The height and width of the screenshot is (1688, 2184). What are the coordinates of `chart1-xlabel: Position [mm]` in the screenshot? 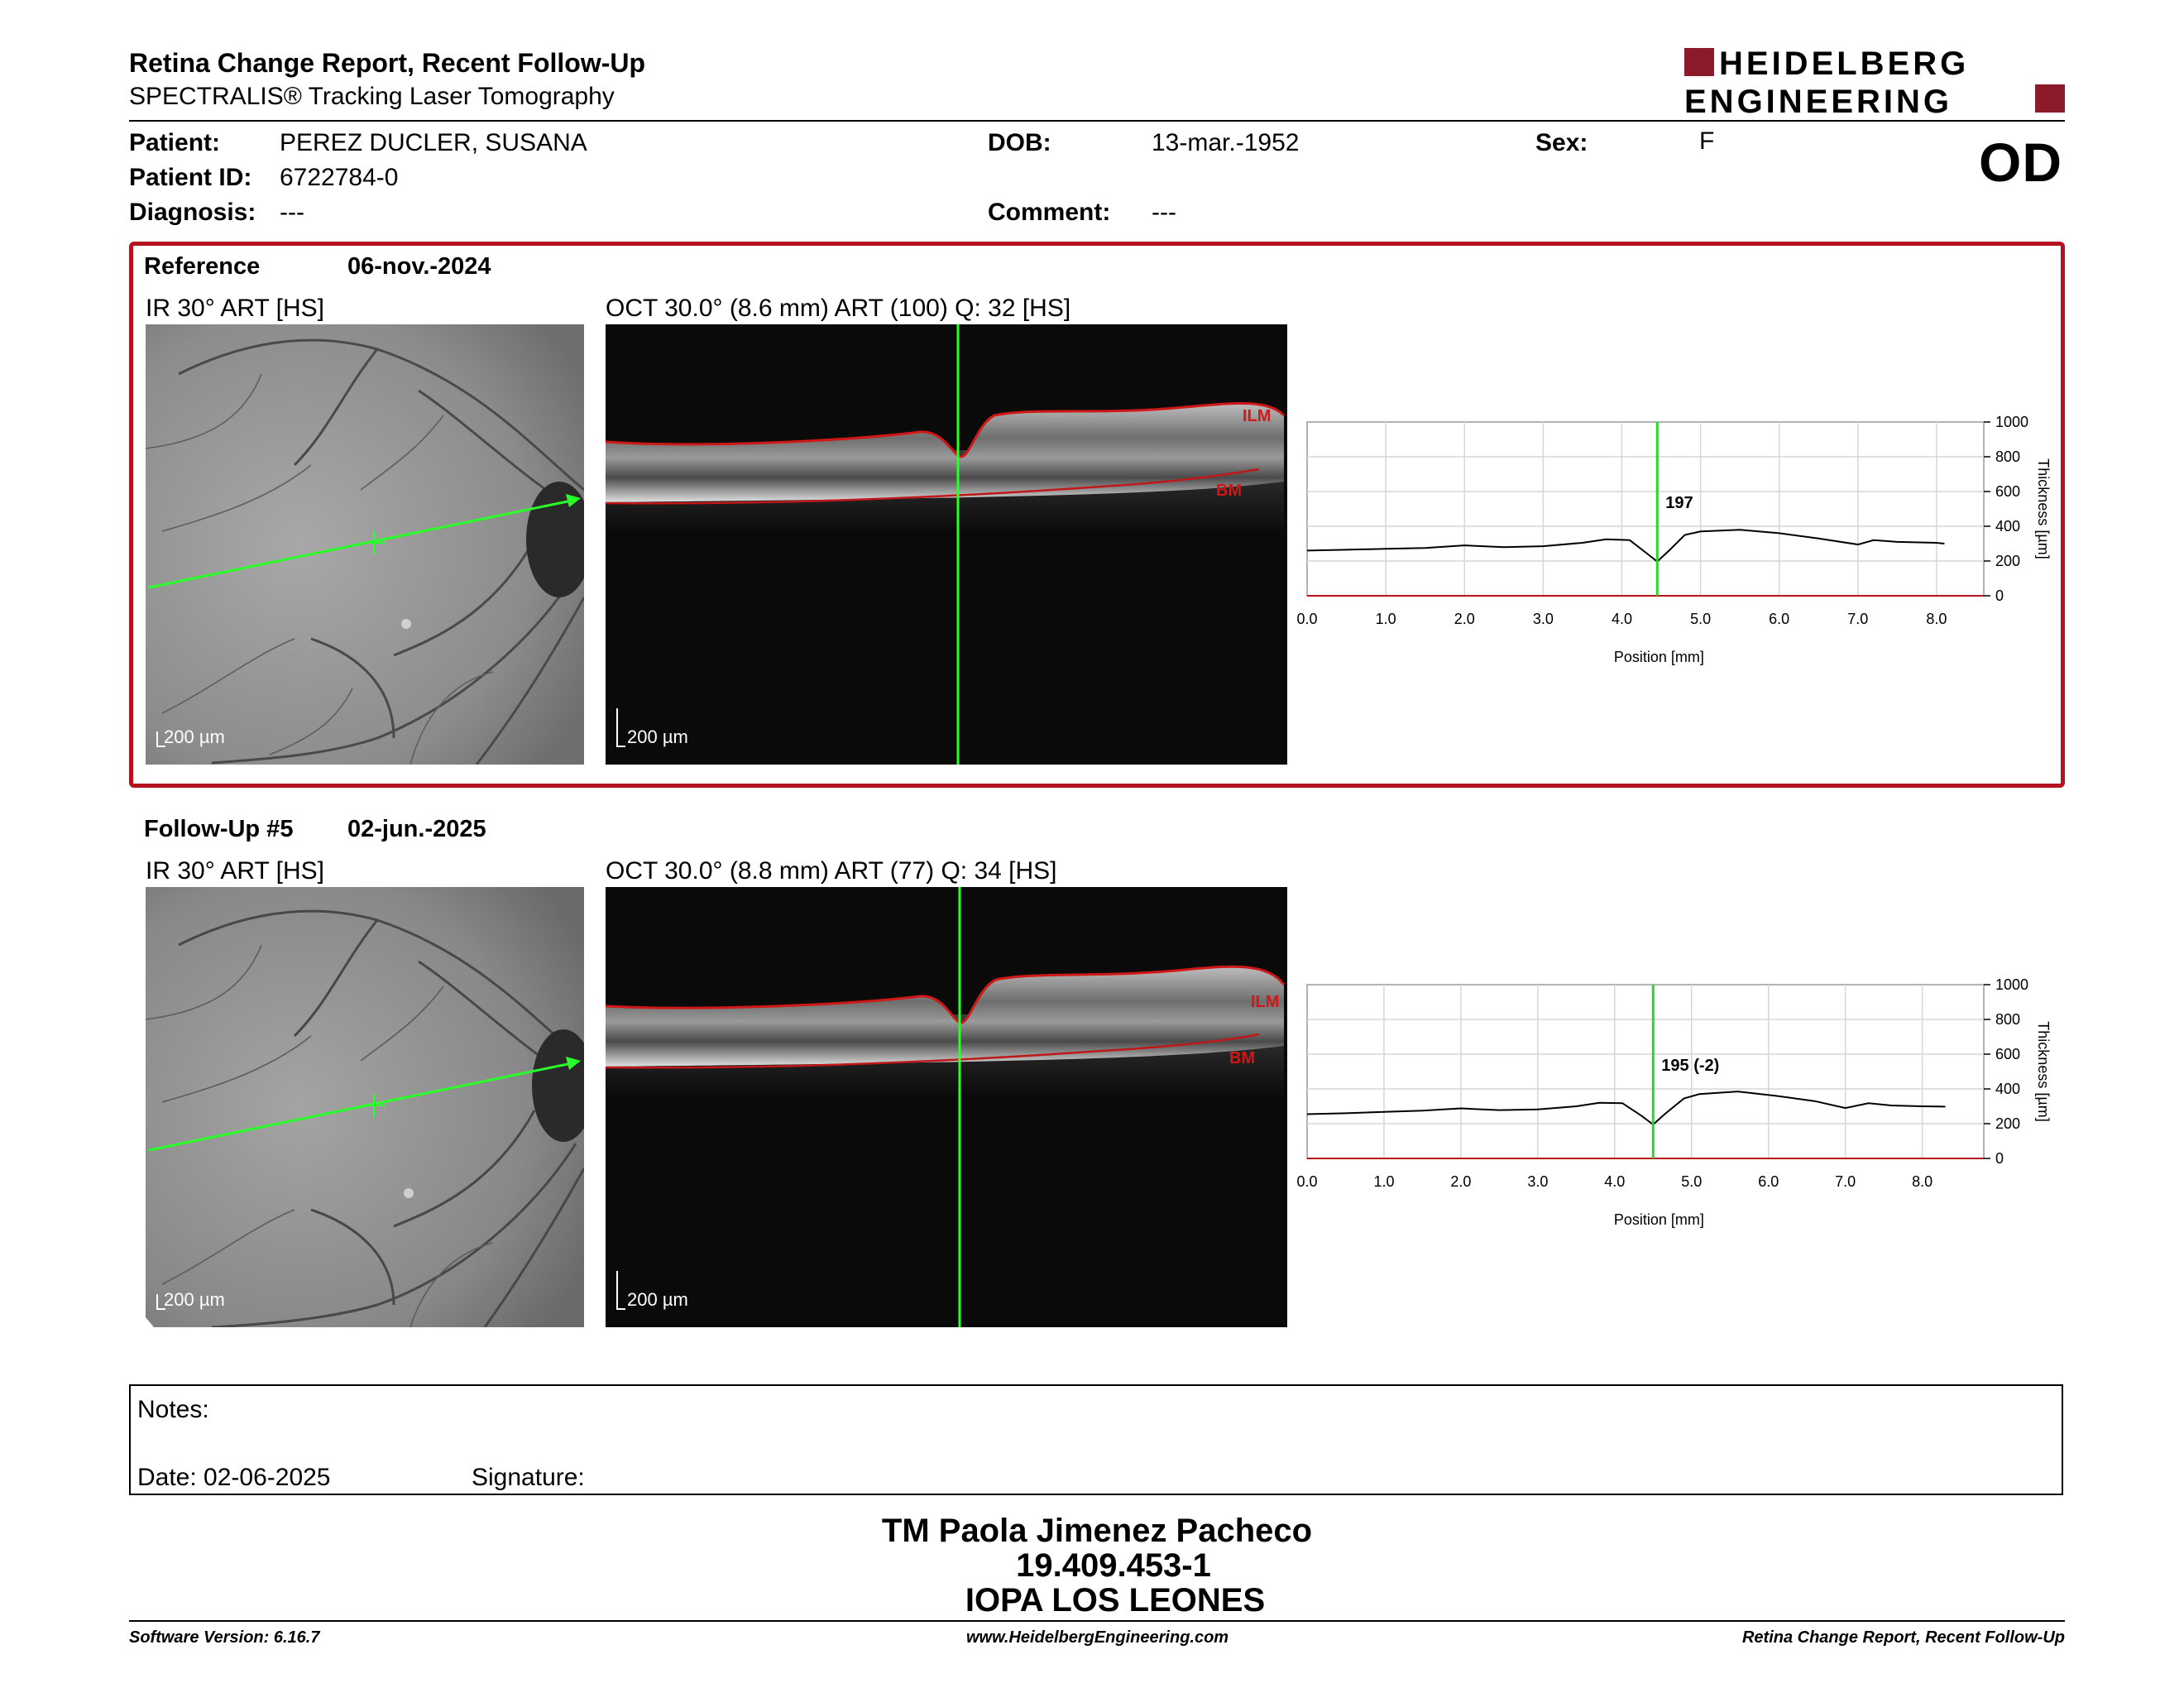 It's located at (1659, 1219).